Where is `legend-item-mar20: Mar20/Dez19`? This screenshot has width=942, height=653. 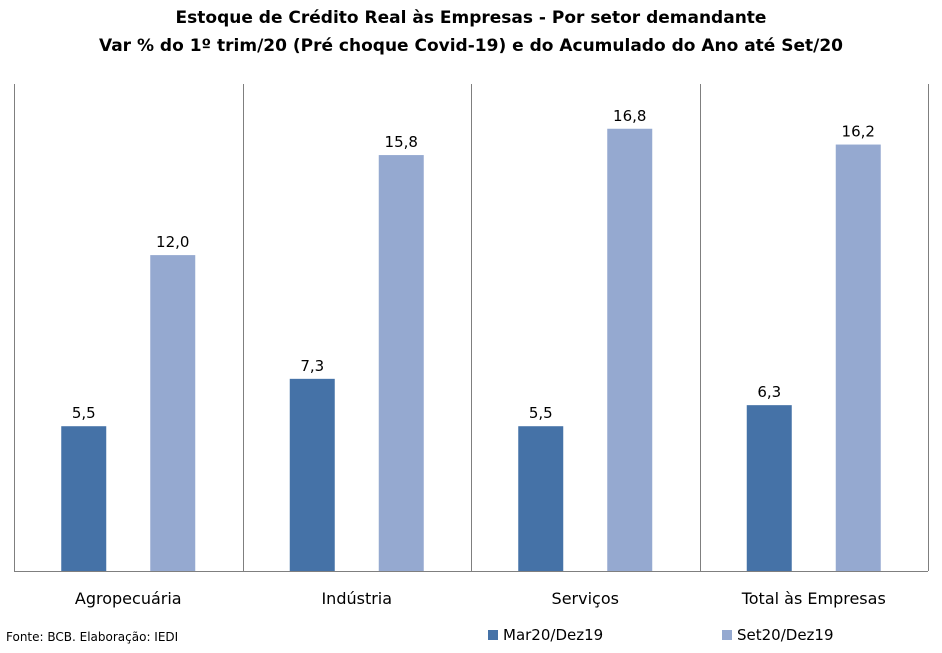
legend-item-mar20: Mar20/Dez19 is located at coordinates (545, 635).